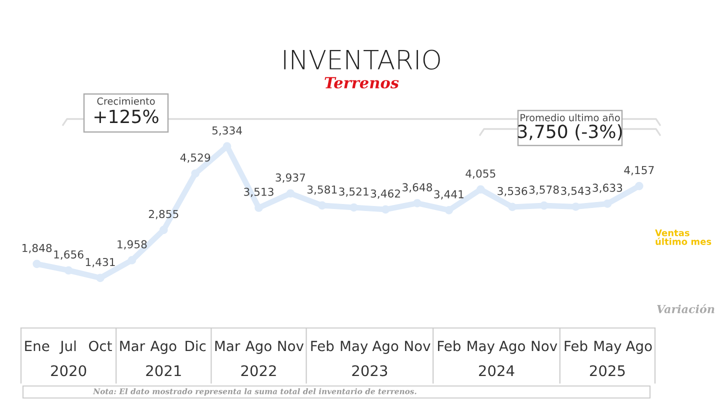 This screenshot has height=410, width=723. What do you see at coordinates (227, 131) in the screenshot?
I see `data-label: 5,334` at bounding box center [227, 131].